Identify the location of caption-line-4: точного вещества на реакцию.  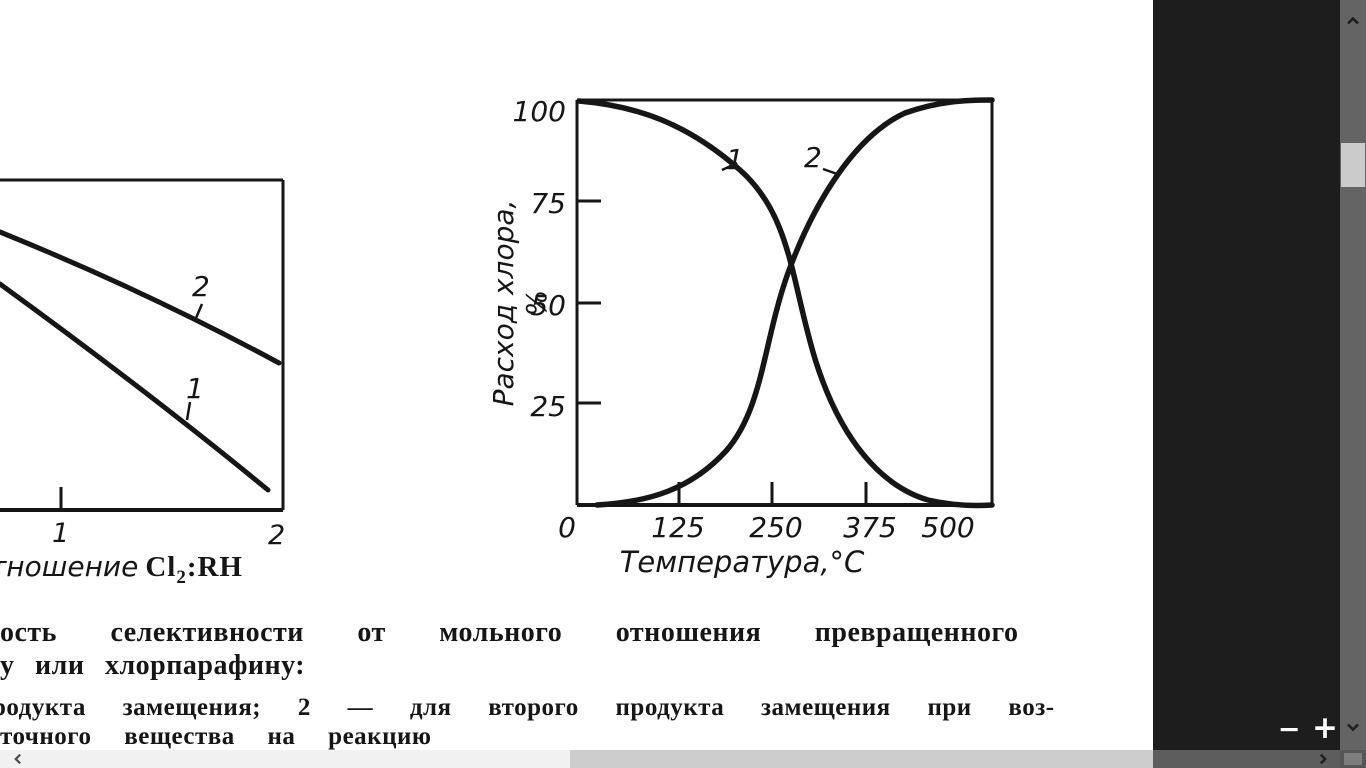
(216, 736).